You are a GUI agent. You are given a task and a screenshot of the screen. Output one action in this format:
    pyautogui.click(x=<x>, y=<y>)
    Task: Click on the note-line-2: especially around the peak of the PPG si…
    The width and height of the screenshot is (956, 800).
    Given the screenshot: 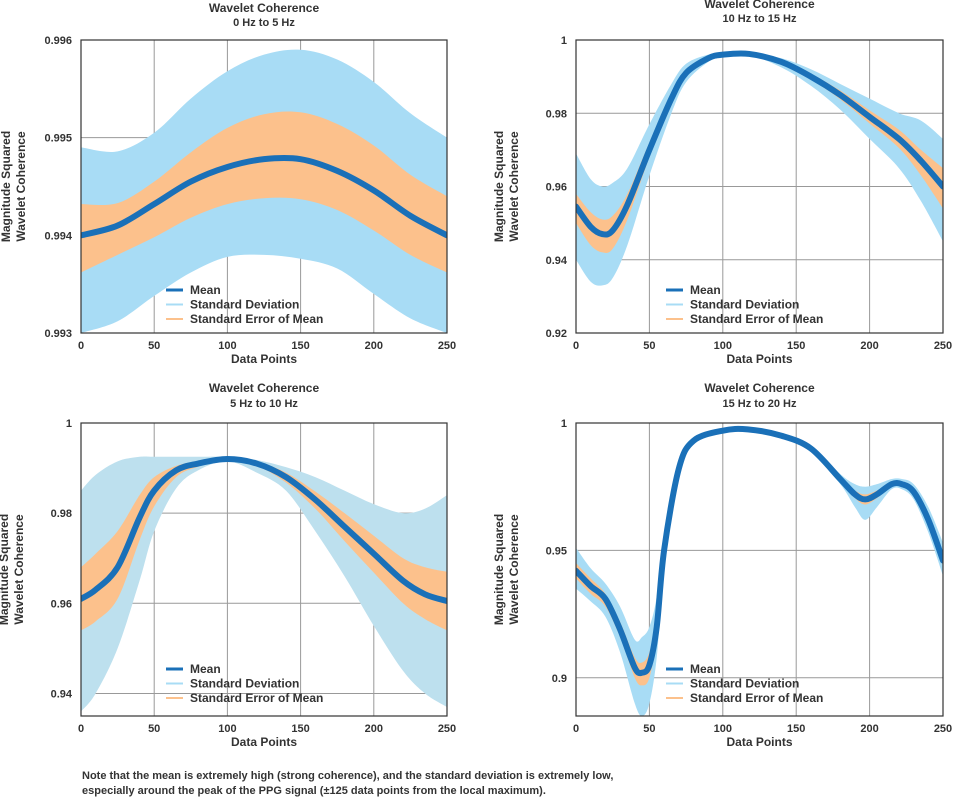 What is the action you would take?
    pyautogui.click(x=314, y=791)
    